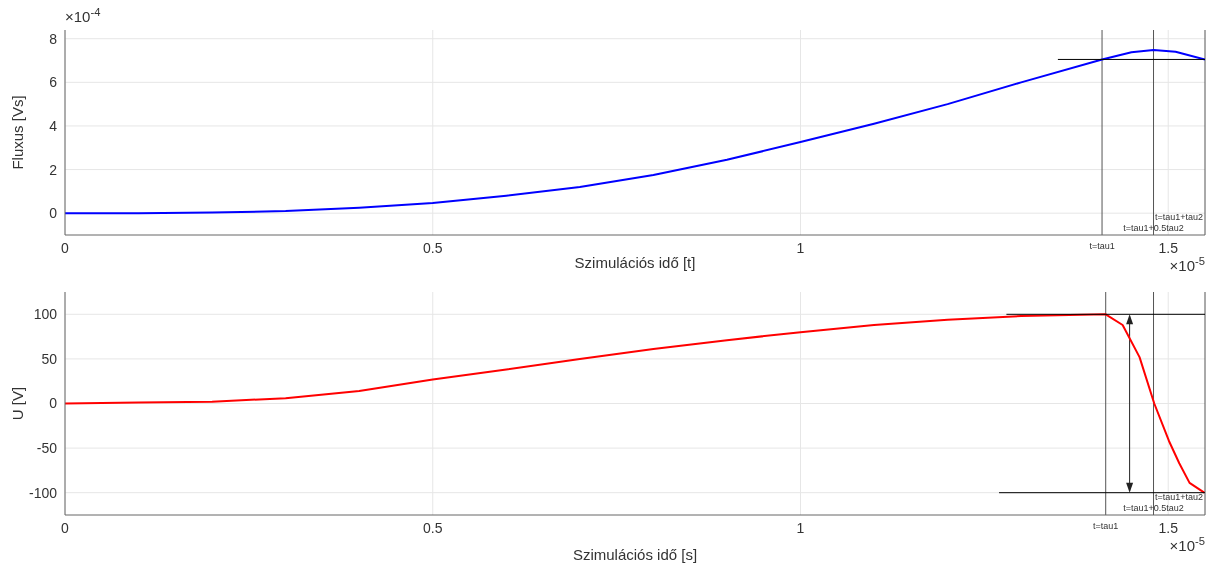 The height and width of the screenshot is (564, 1211). I want to click on text: ×10$^{-4}$, so click(83, 15).